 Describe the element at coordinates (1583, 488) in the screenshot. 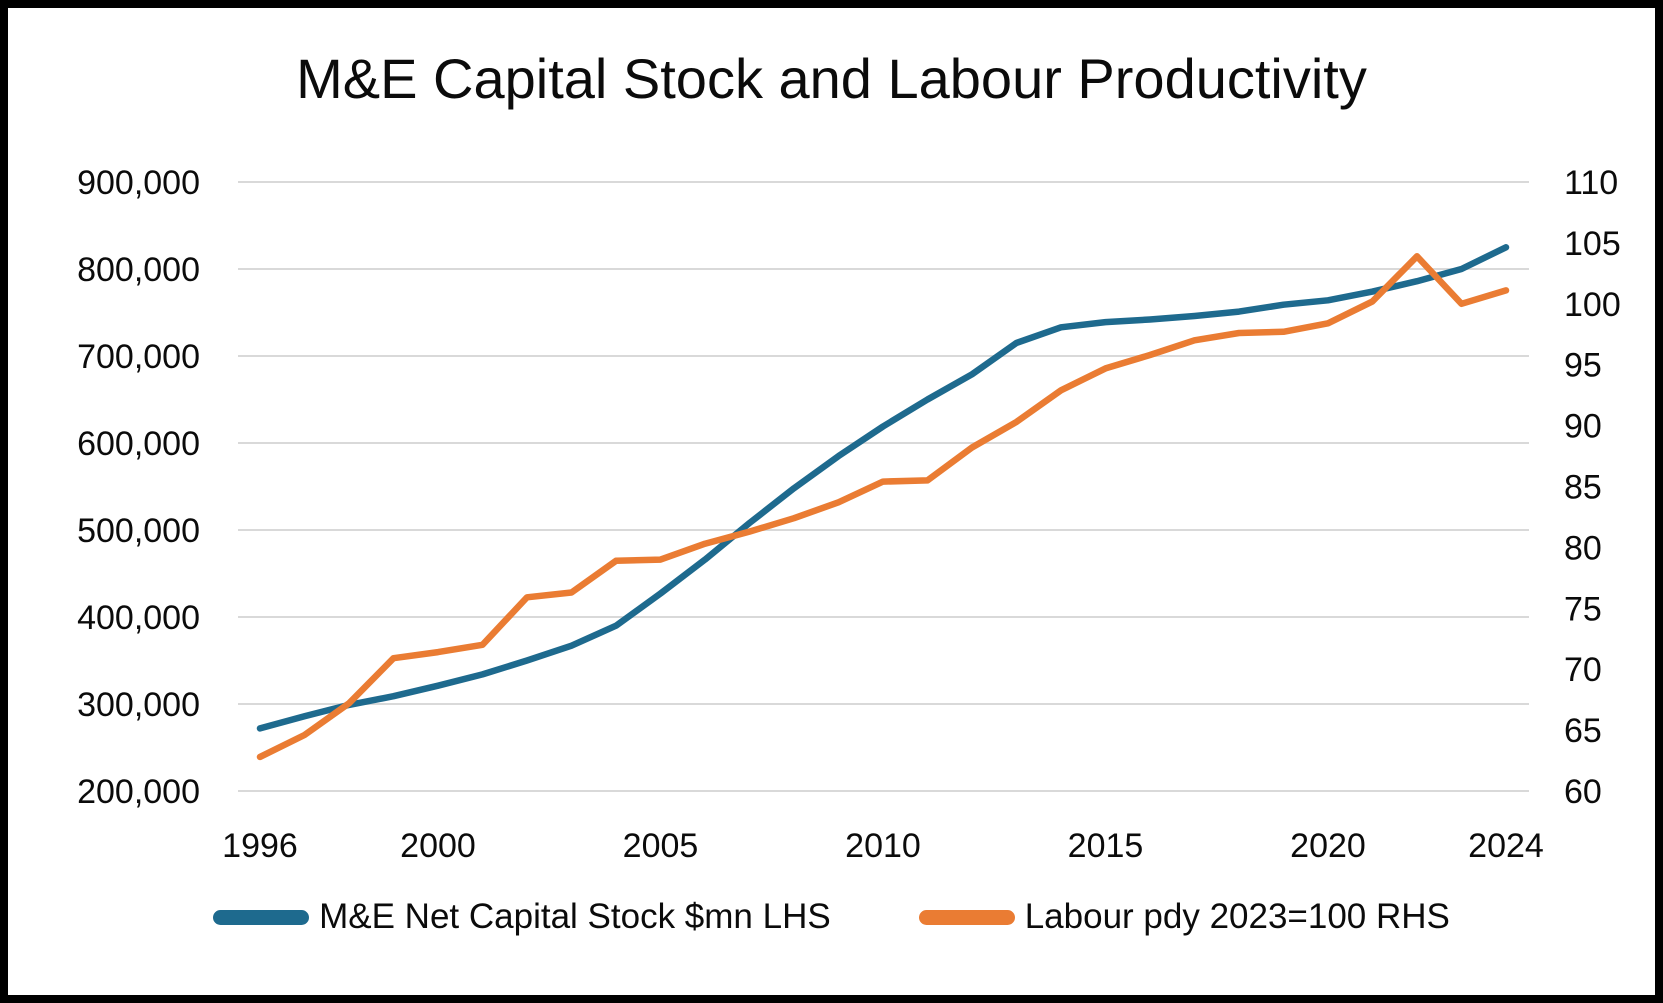

I see `y-axis-right-tick: 85` at that location.